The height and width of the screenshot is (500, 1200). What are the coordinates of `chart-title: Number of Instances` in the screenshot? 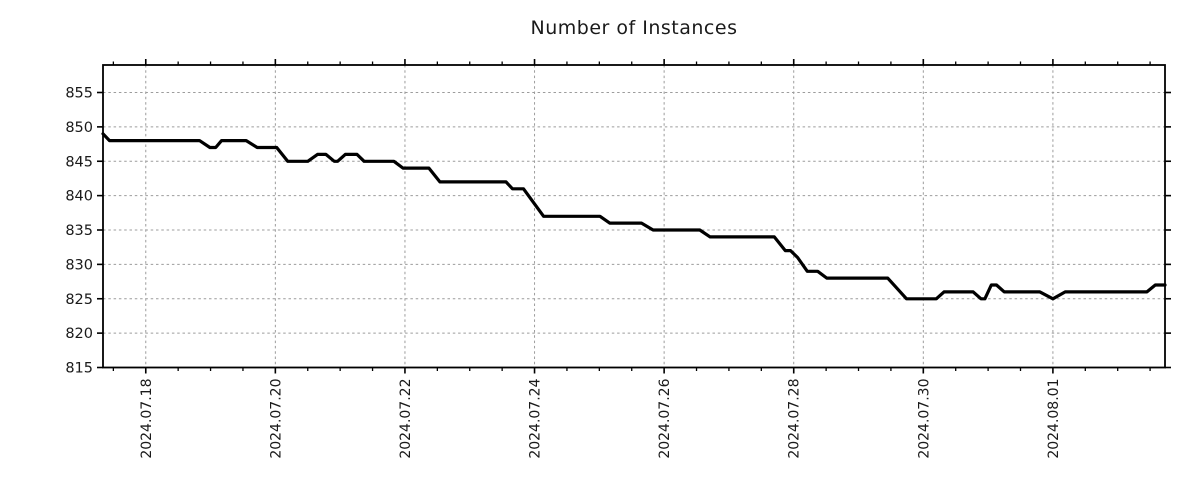 It's located at (634, 28).